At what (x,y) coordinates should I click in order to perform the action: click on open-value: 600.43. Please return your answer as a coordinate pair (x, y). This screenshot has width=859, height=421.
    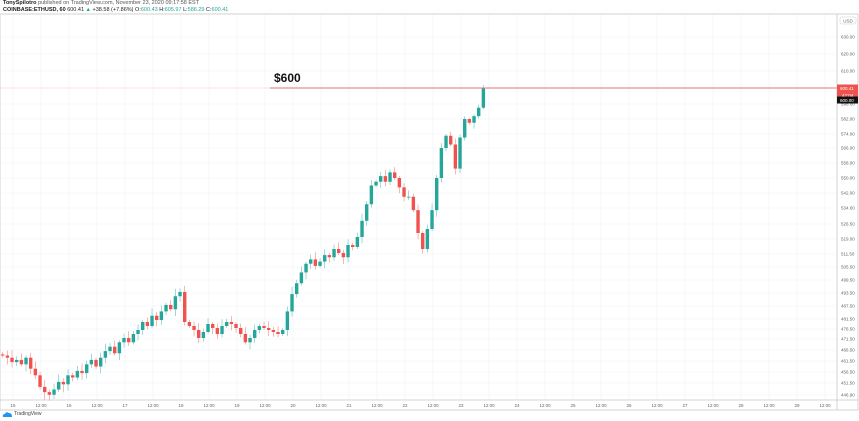
    Looking at the image, I should click on (149, 10).